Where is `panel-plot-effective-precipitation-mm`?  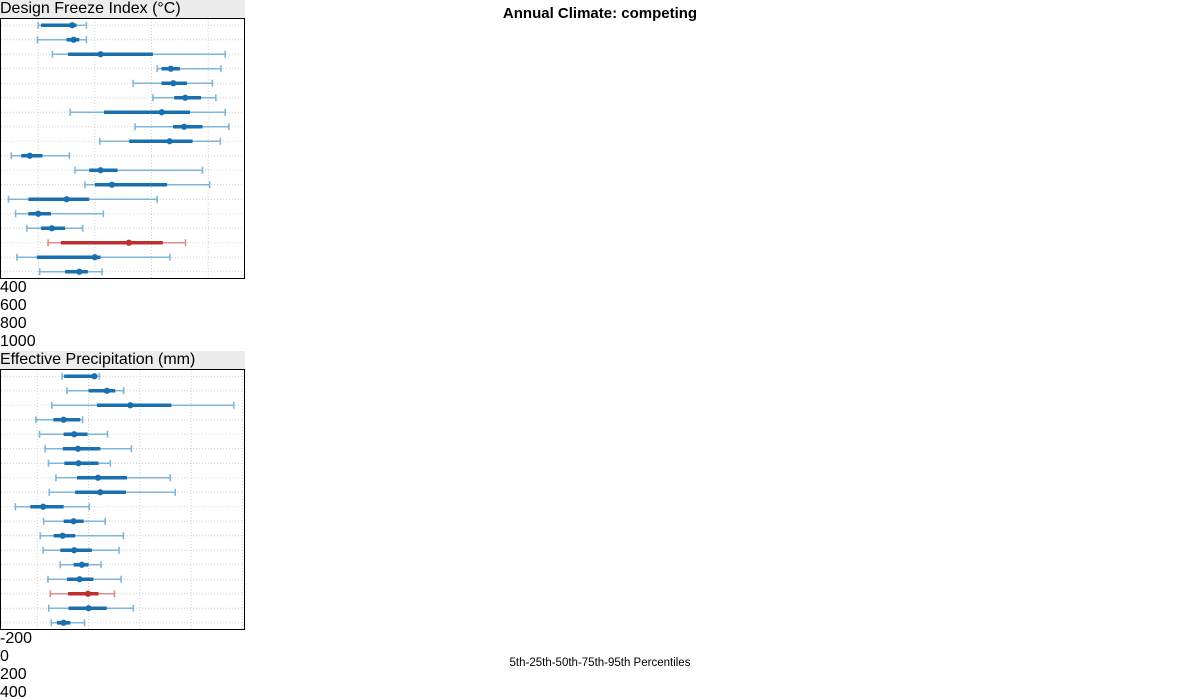
panel-plot-effective-precipitation-mm is located at coordinates (122, 499).